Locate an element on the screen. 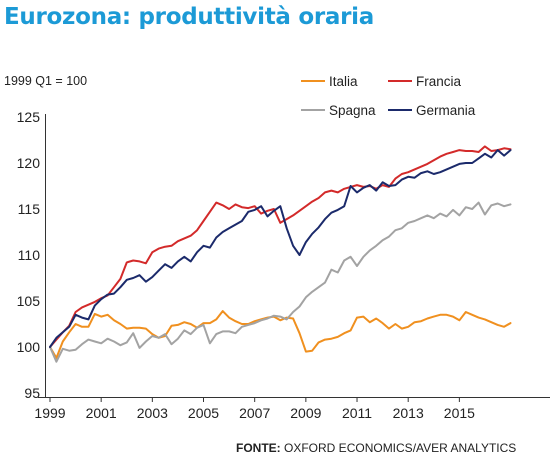 This screenshot has width=550, height=465. chart-title: Eurozona: produttività oraria is located at coordinates (189, 17).